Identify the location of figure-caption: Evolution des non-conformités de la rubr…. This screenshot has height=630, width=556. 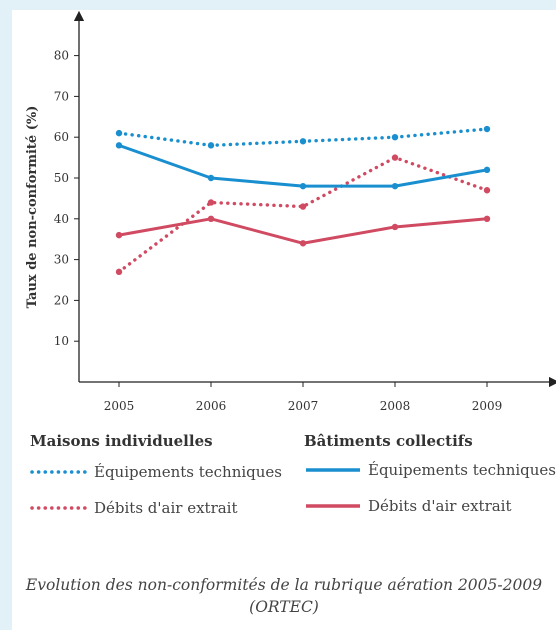
(284, 596).